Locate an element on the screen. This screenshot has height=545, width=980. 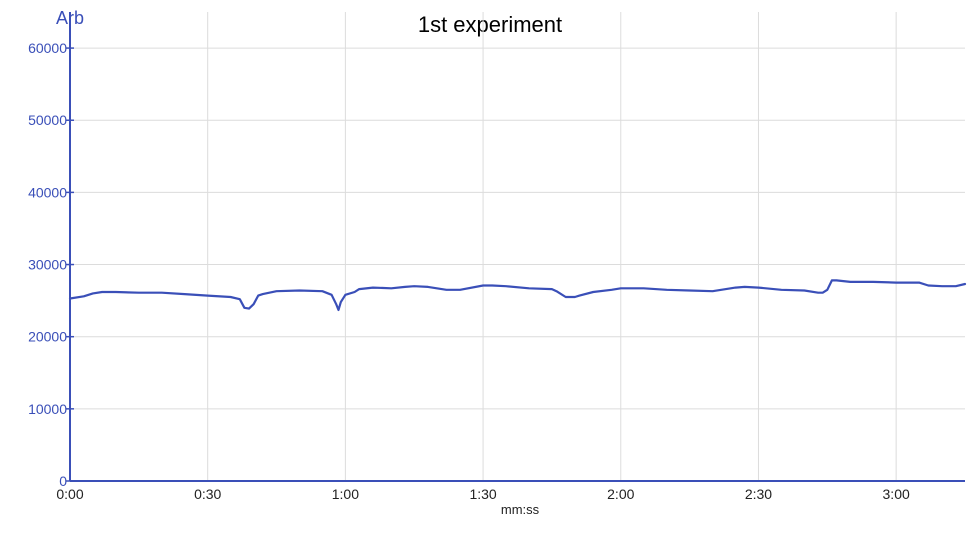
y-tick-label-3: 30000 is located at coordinates (47, 265).